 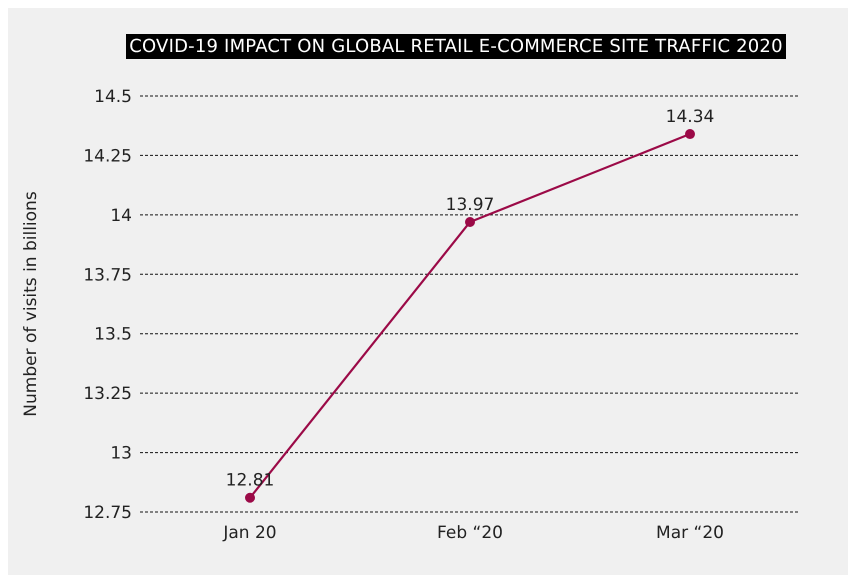 I want to click on y-tick-label: 14, so click(x=121, y=216).